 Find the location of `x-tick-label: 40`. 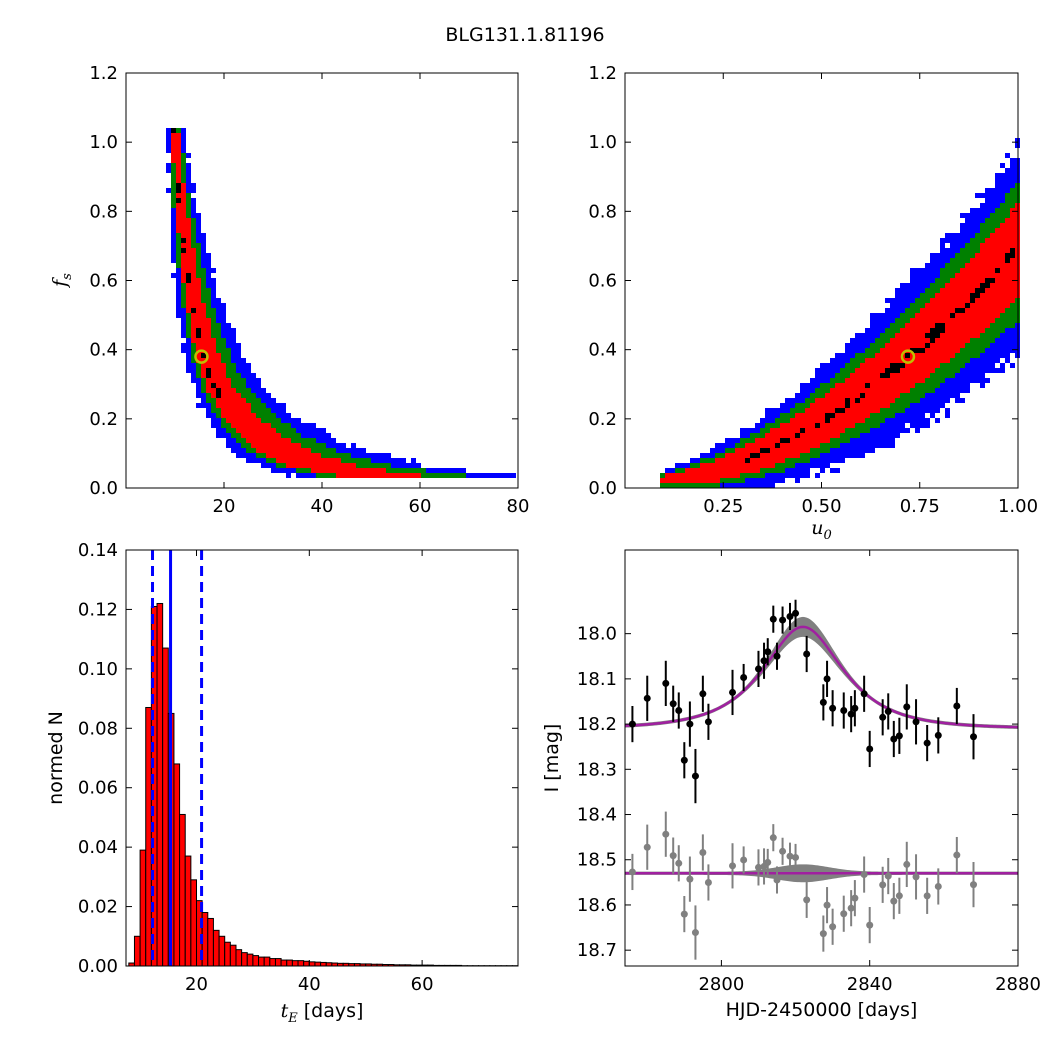

x-tick-label: 40 is located at coordinates (322, 506).